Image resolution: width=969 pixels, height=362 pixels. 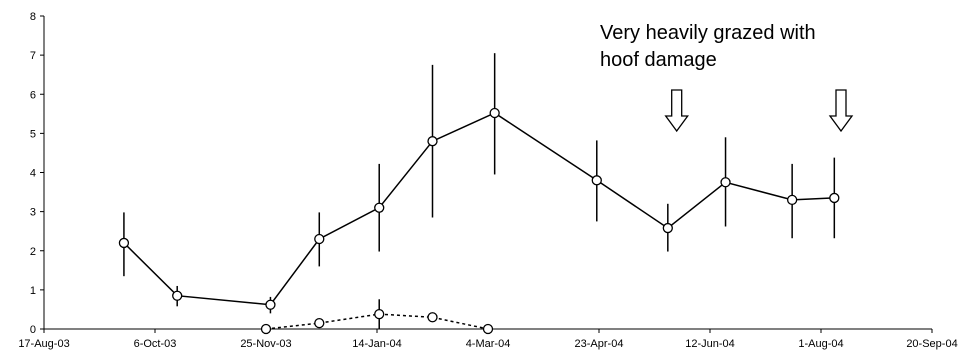 I want to click on y-tick-label: 7, so click(x=33, y=56).